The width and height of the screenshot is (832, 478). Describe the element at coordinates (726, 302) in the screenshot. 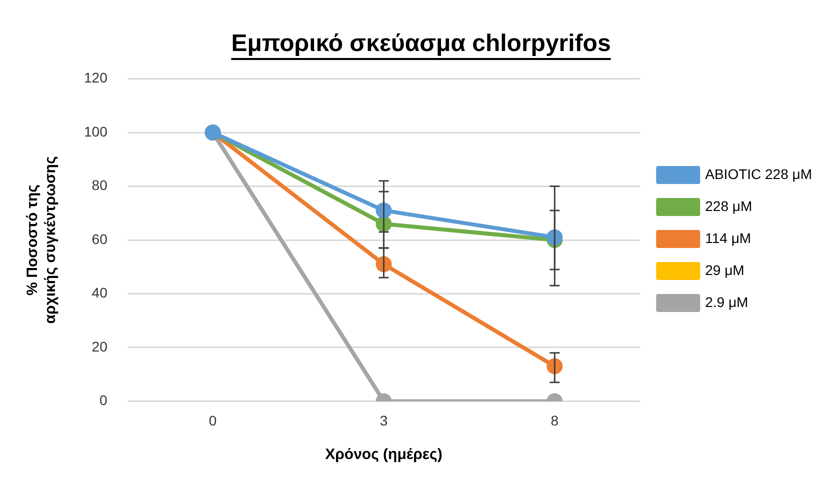

I see `legend-label: 2.9 μM` at that location.